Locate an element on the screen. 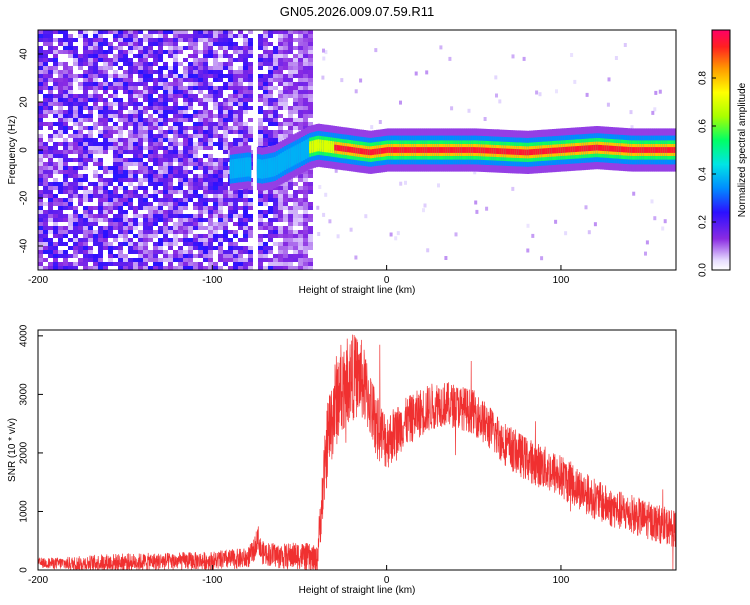 The height and width of the screenshot is (605, 750). y-tick-label: 20 is located at coordinates (24, 102).